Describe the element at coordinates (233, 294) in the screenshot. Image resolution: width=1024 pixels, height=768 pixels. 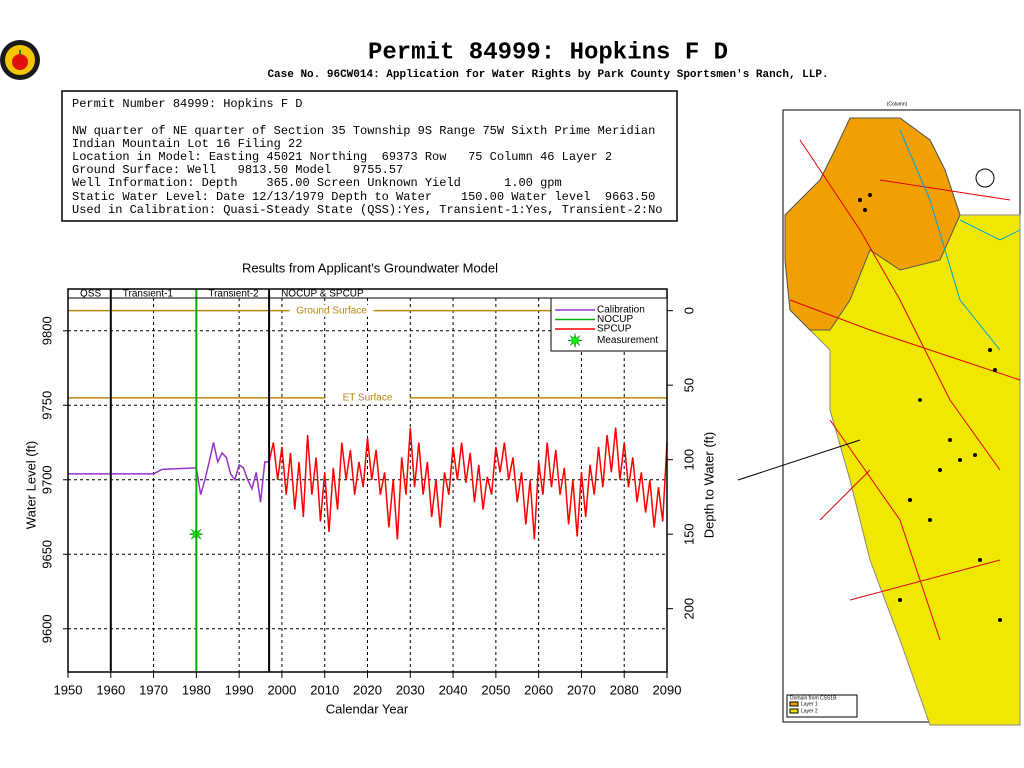
I see `period-label: Transient-2` at that location.